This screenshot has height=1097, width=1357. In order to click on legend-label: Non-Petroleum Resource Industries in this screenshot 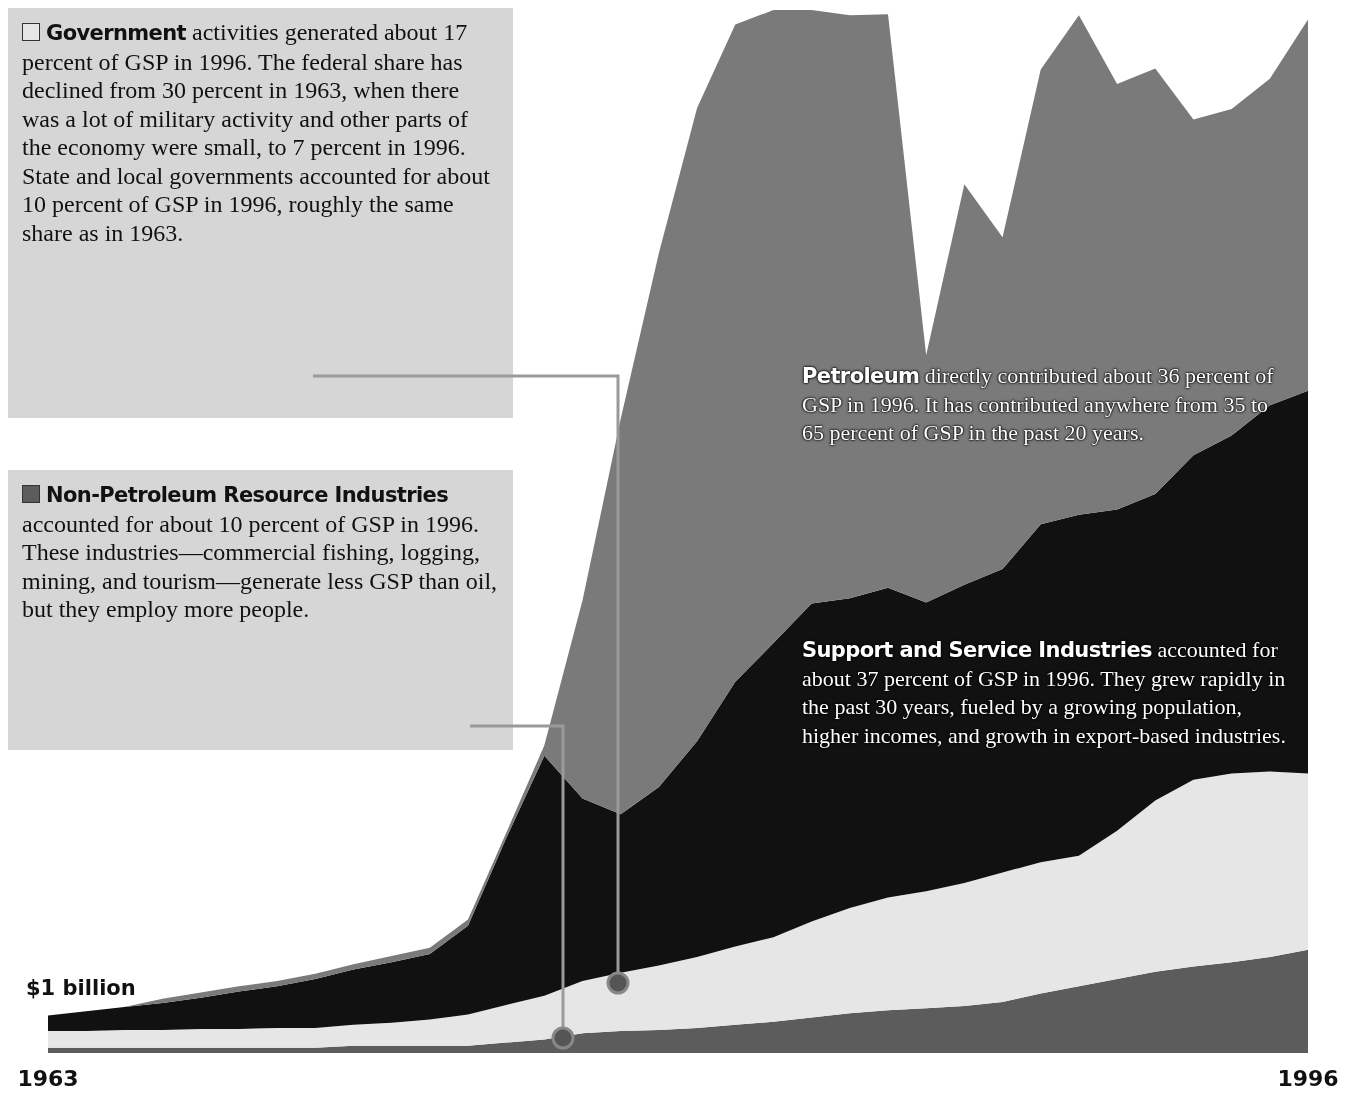, I will do `click(247, 495)`.